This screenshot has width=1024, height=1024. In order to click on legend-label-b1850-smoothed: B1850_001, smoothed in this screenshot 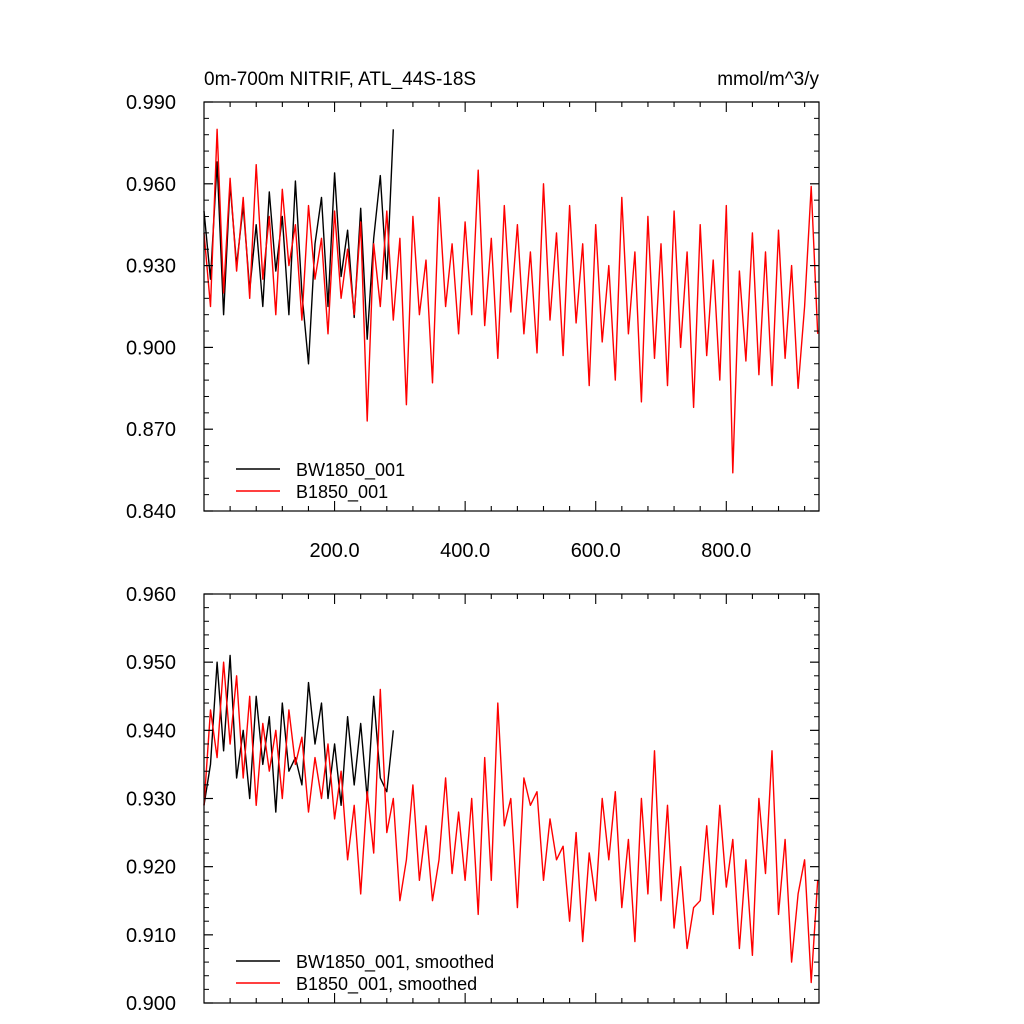, I will do `click(386, 984)`.